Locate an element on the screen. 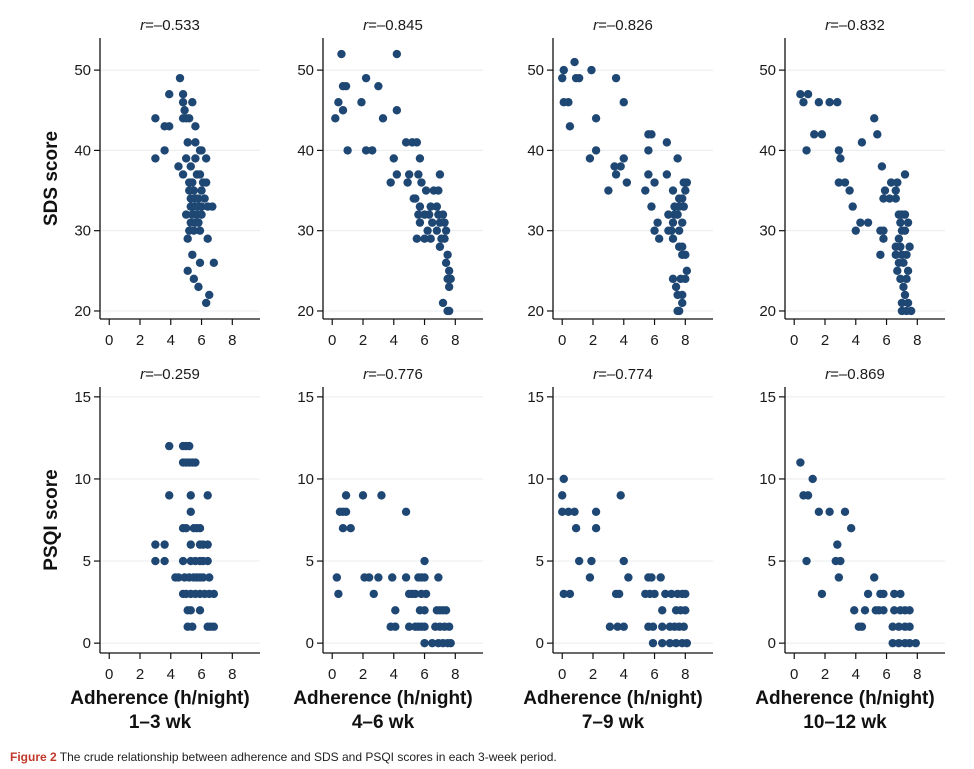 The image size is (974, 769). y-tick-label: 30 is located at coordinates (767, 231).